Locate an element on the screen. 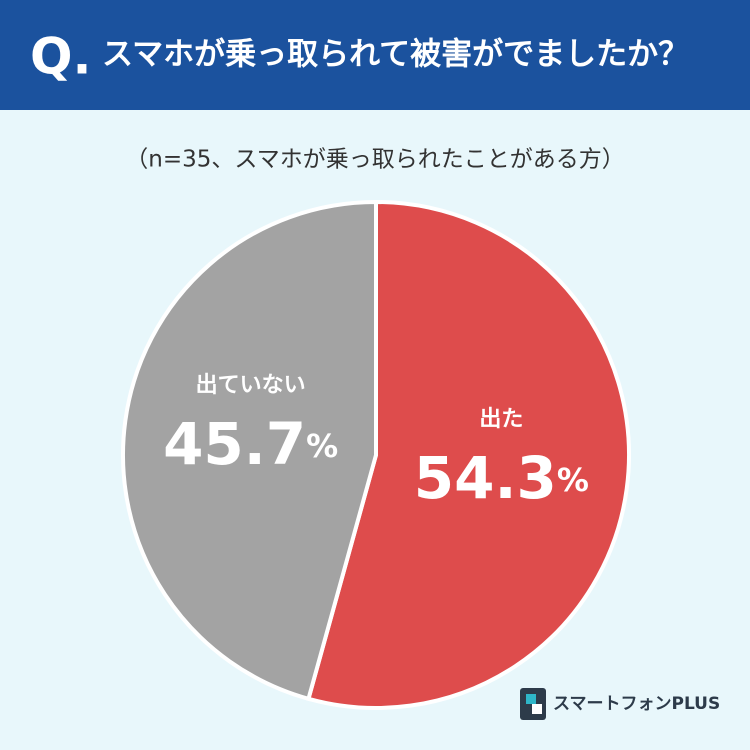 The height and width of the screenshot is (750, 750). slice-value-label: 45.7% is located at coordinates (250, 444).